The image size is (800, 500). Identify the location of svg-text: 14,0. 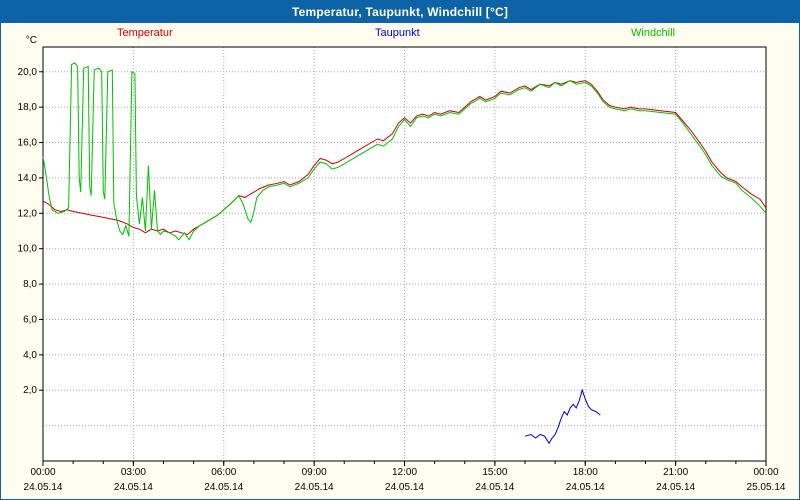
(28, 178).